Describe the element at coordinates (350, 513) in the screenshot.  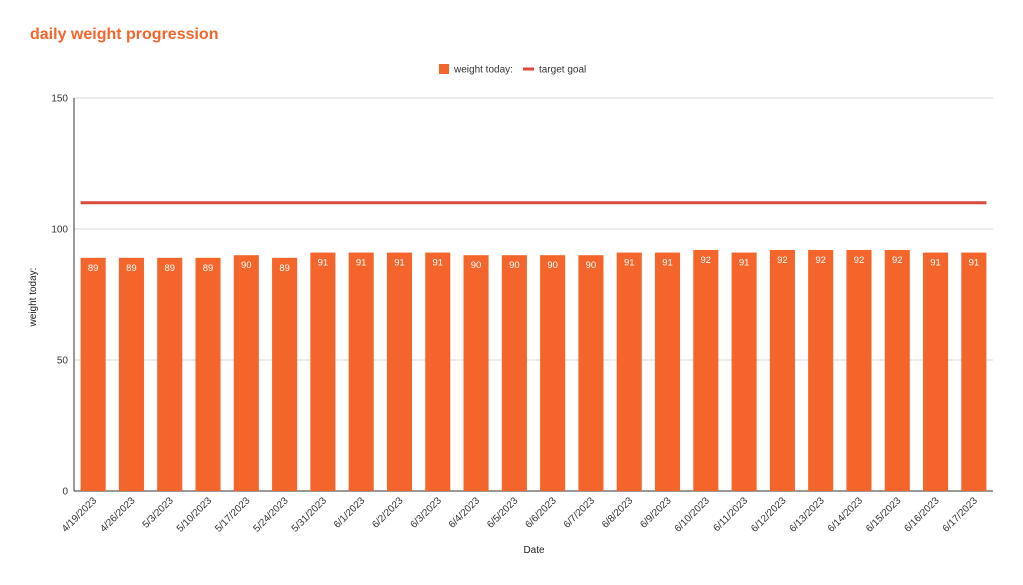
I see `x-tick-label: 6/1/2023` at that location.